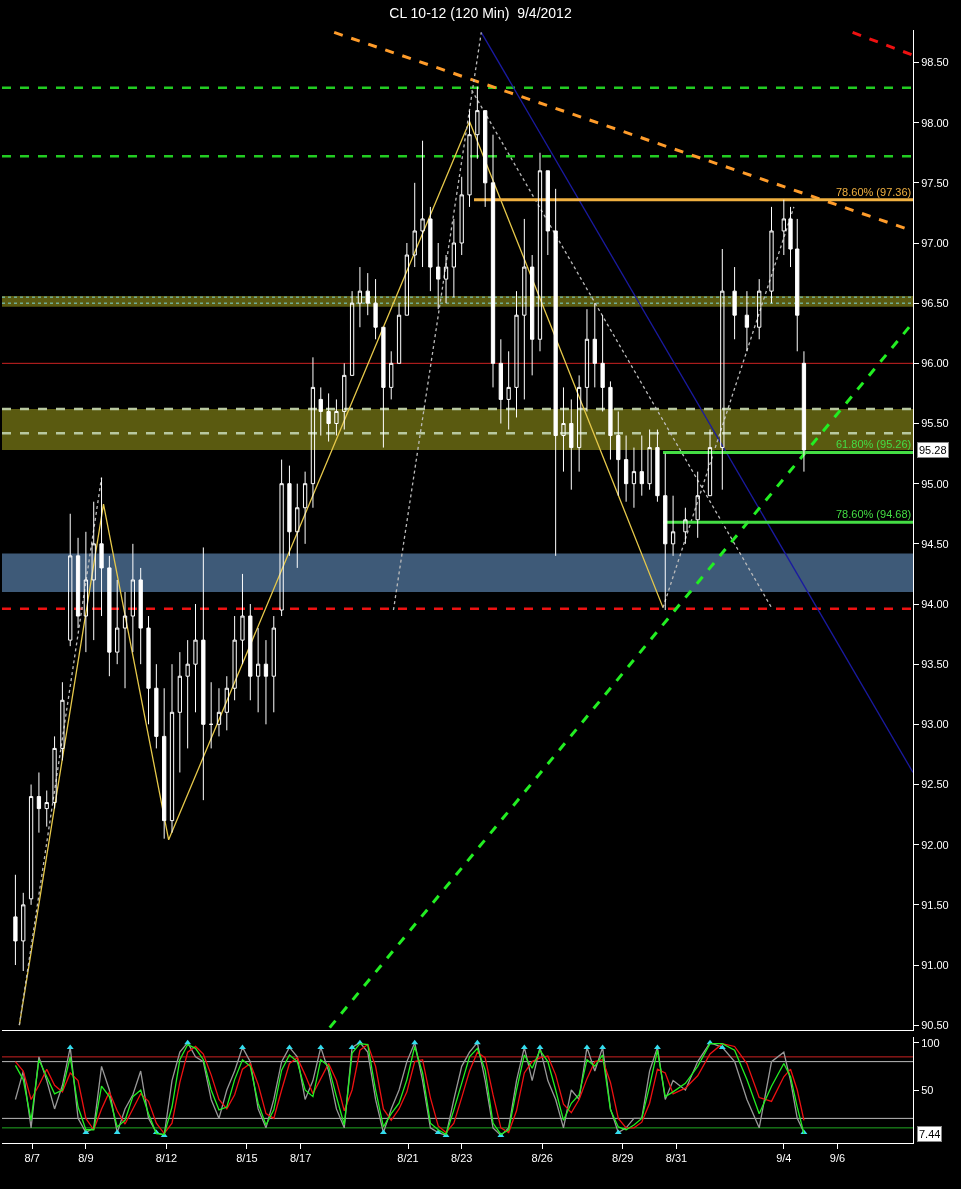 This screenshot has height=1189, width=961. Describe the element at coordinates (935, 62) in the screenshot. I see `y-tick-label: 98.50` at that location.